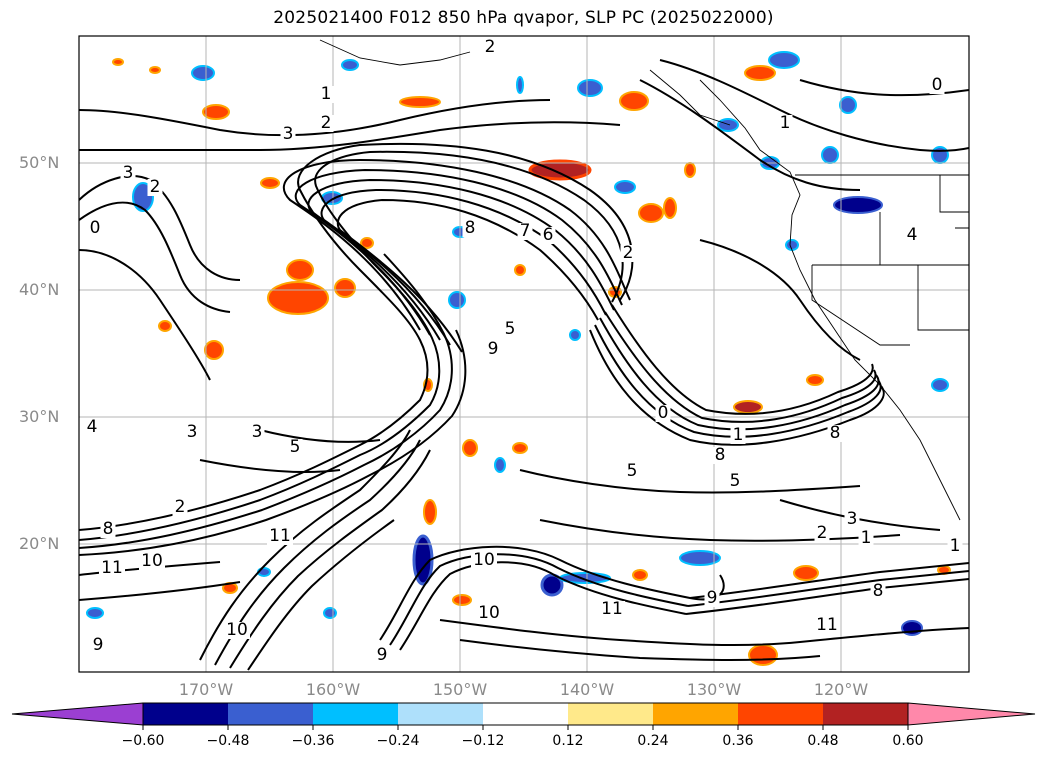 The width and height of the screenshot is (1047, 765). What do you see at coordinates (39, 416) in the screenshot?
I see `lat-label-30n: 30°N` at bounding box center [39, 416].